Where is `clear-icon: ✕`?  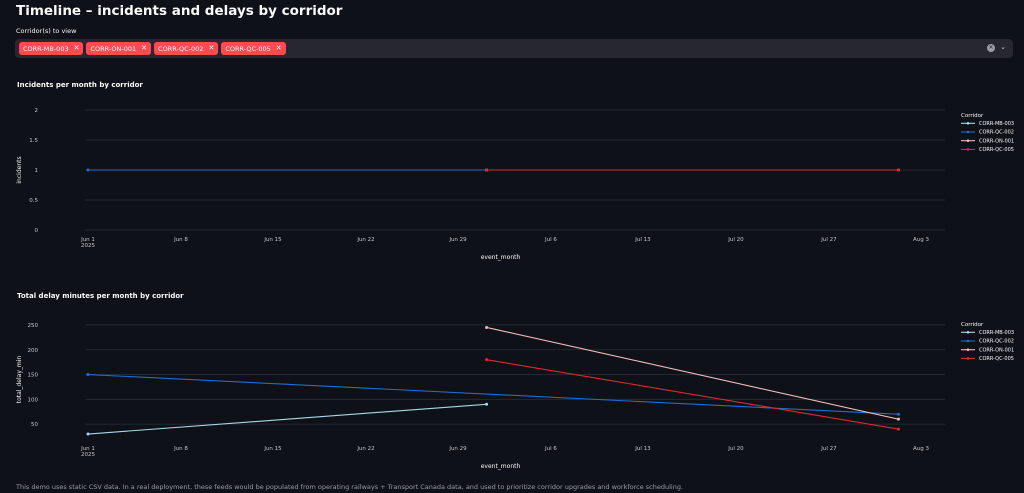 clear-icon: ✕ is located at coordinates (991, 48).